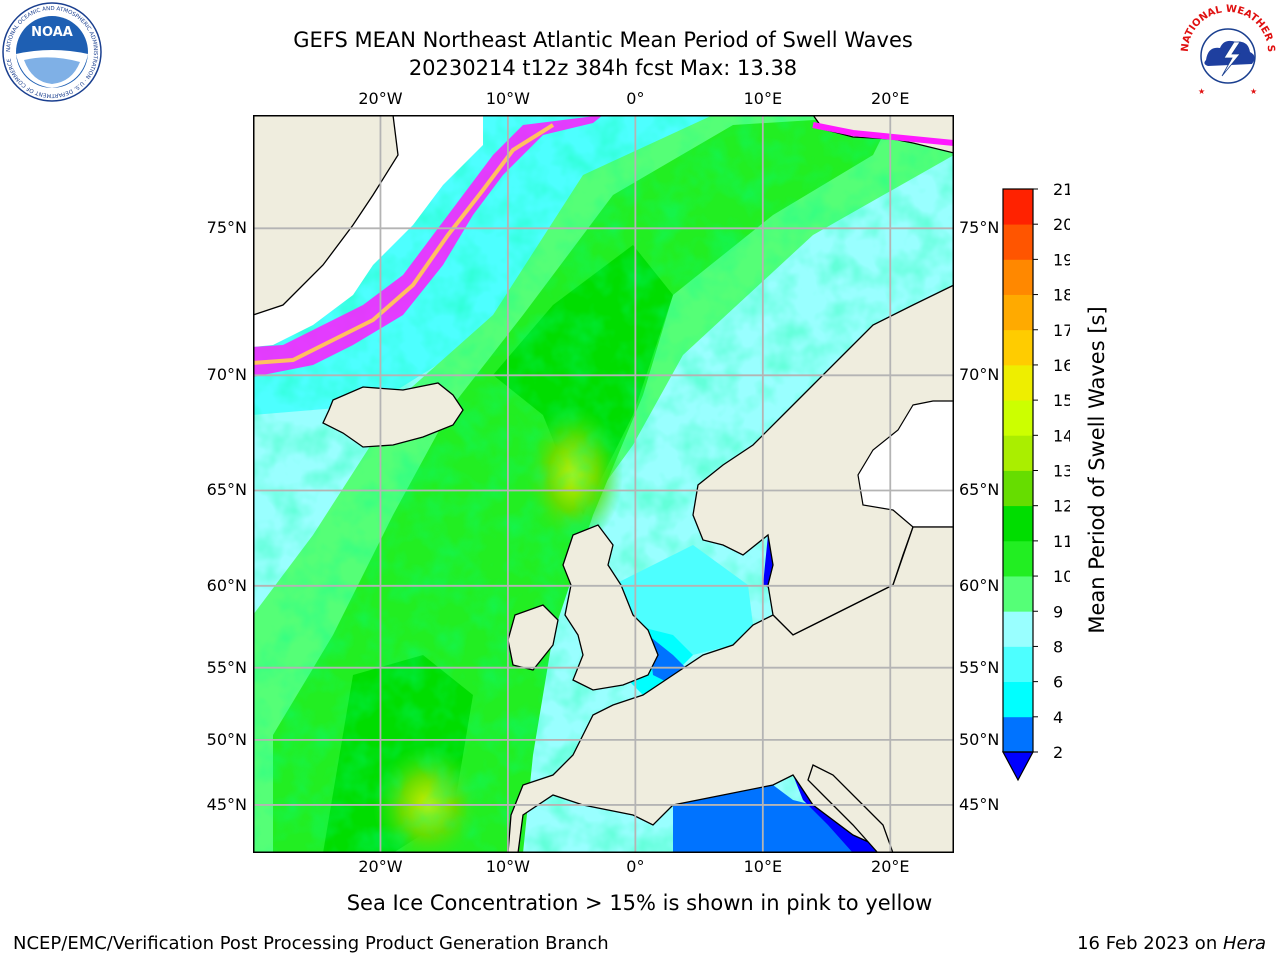 The width and height of the screenshot is (1280, 960). Describe the element at coordinates (1018, 766) in the screenshot. I see `colorbar-extend-low` at that location.